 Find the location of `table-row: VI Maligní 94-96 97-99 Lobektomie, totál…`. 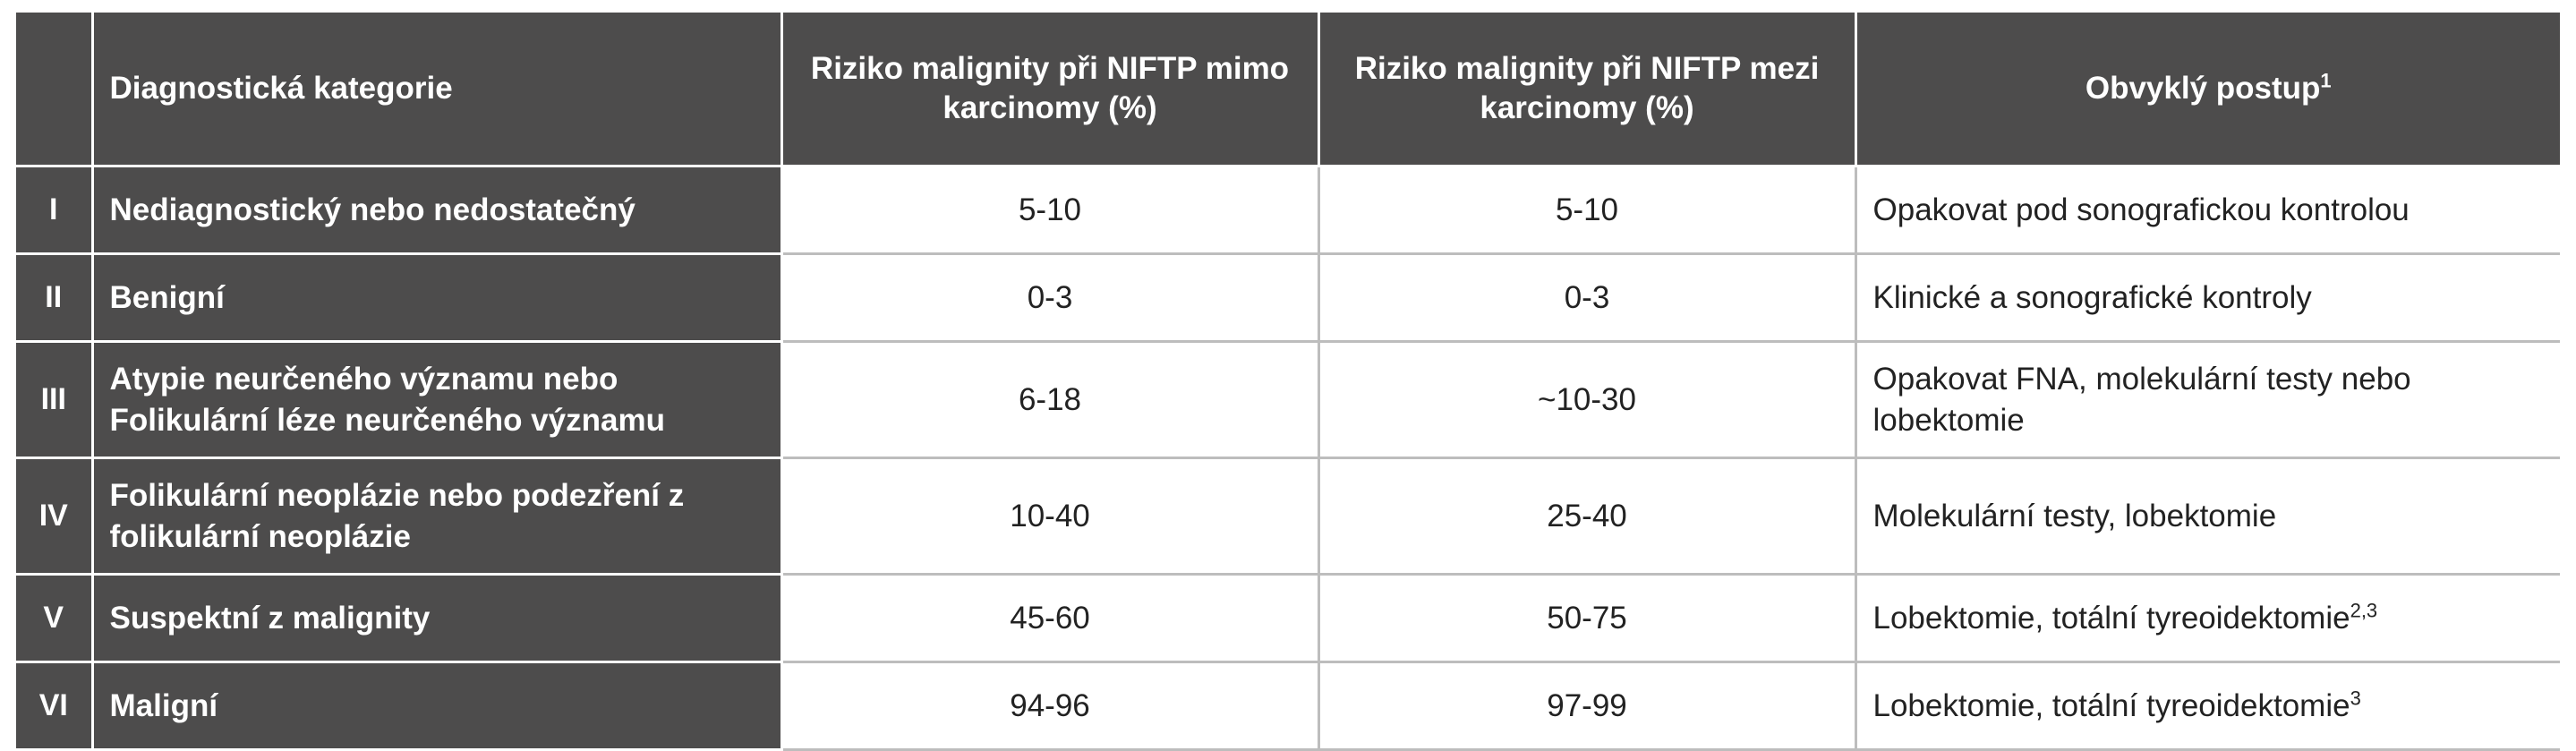

table-row: VI Maligní 94-96 97-99 Lobektomie, totál… is located at coordinates (1288, 706).